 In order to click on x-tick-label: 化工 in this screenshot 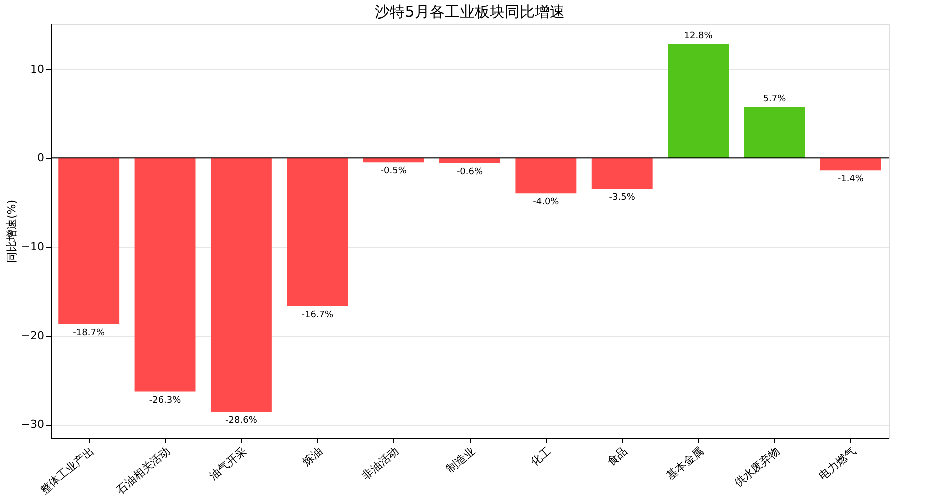, I will do `click(541, 456)`.